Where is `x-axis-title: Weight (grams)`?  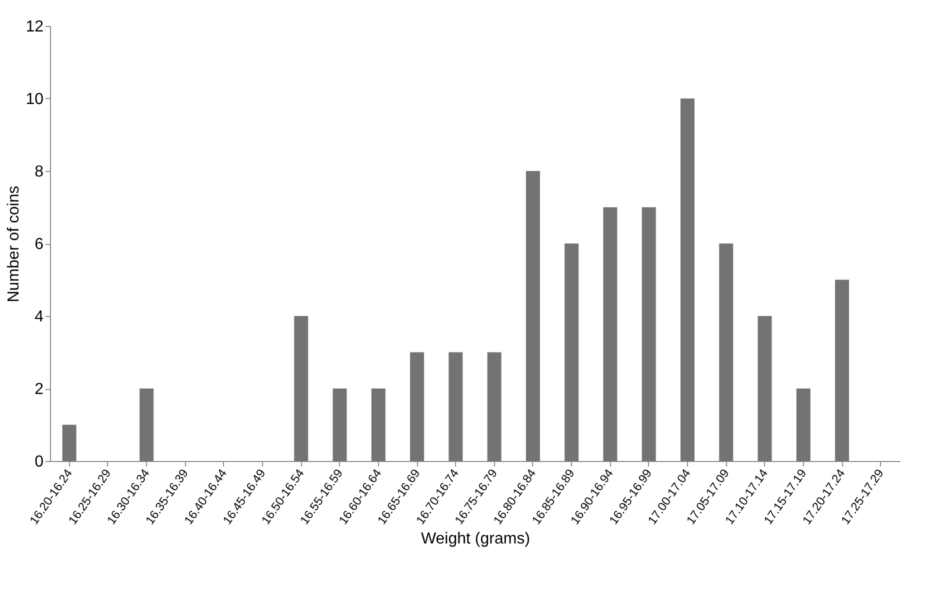
x-axis-title: Weight (grams) is located at coordinates (475, 539).